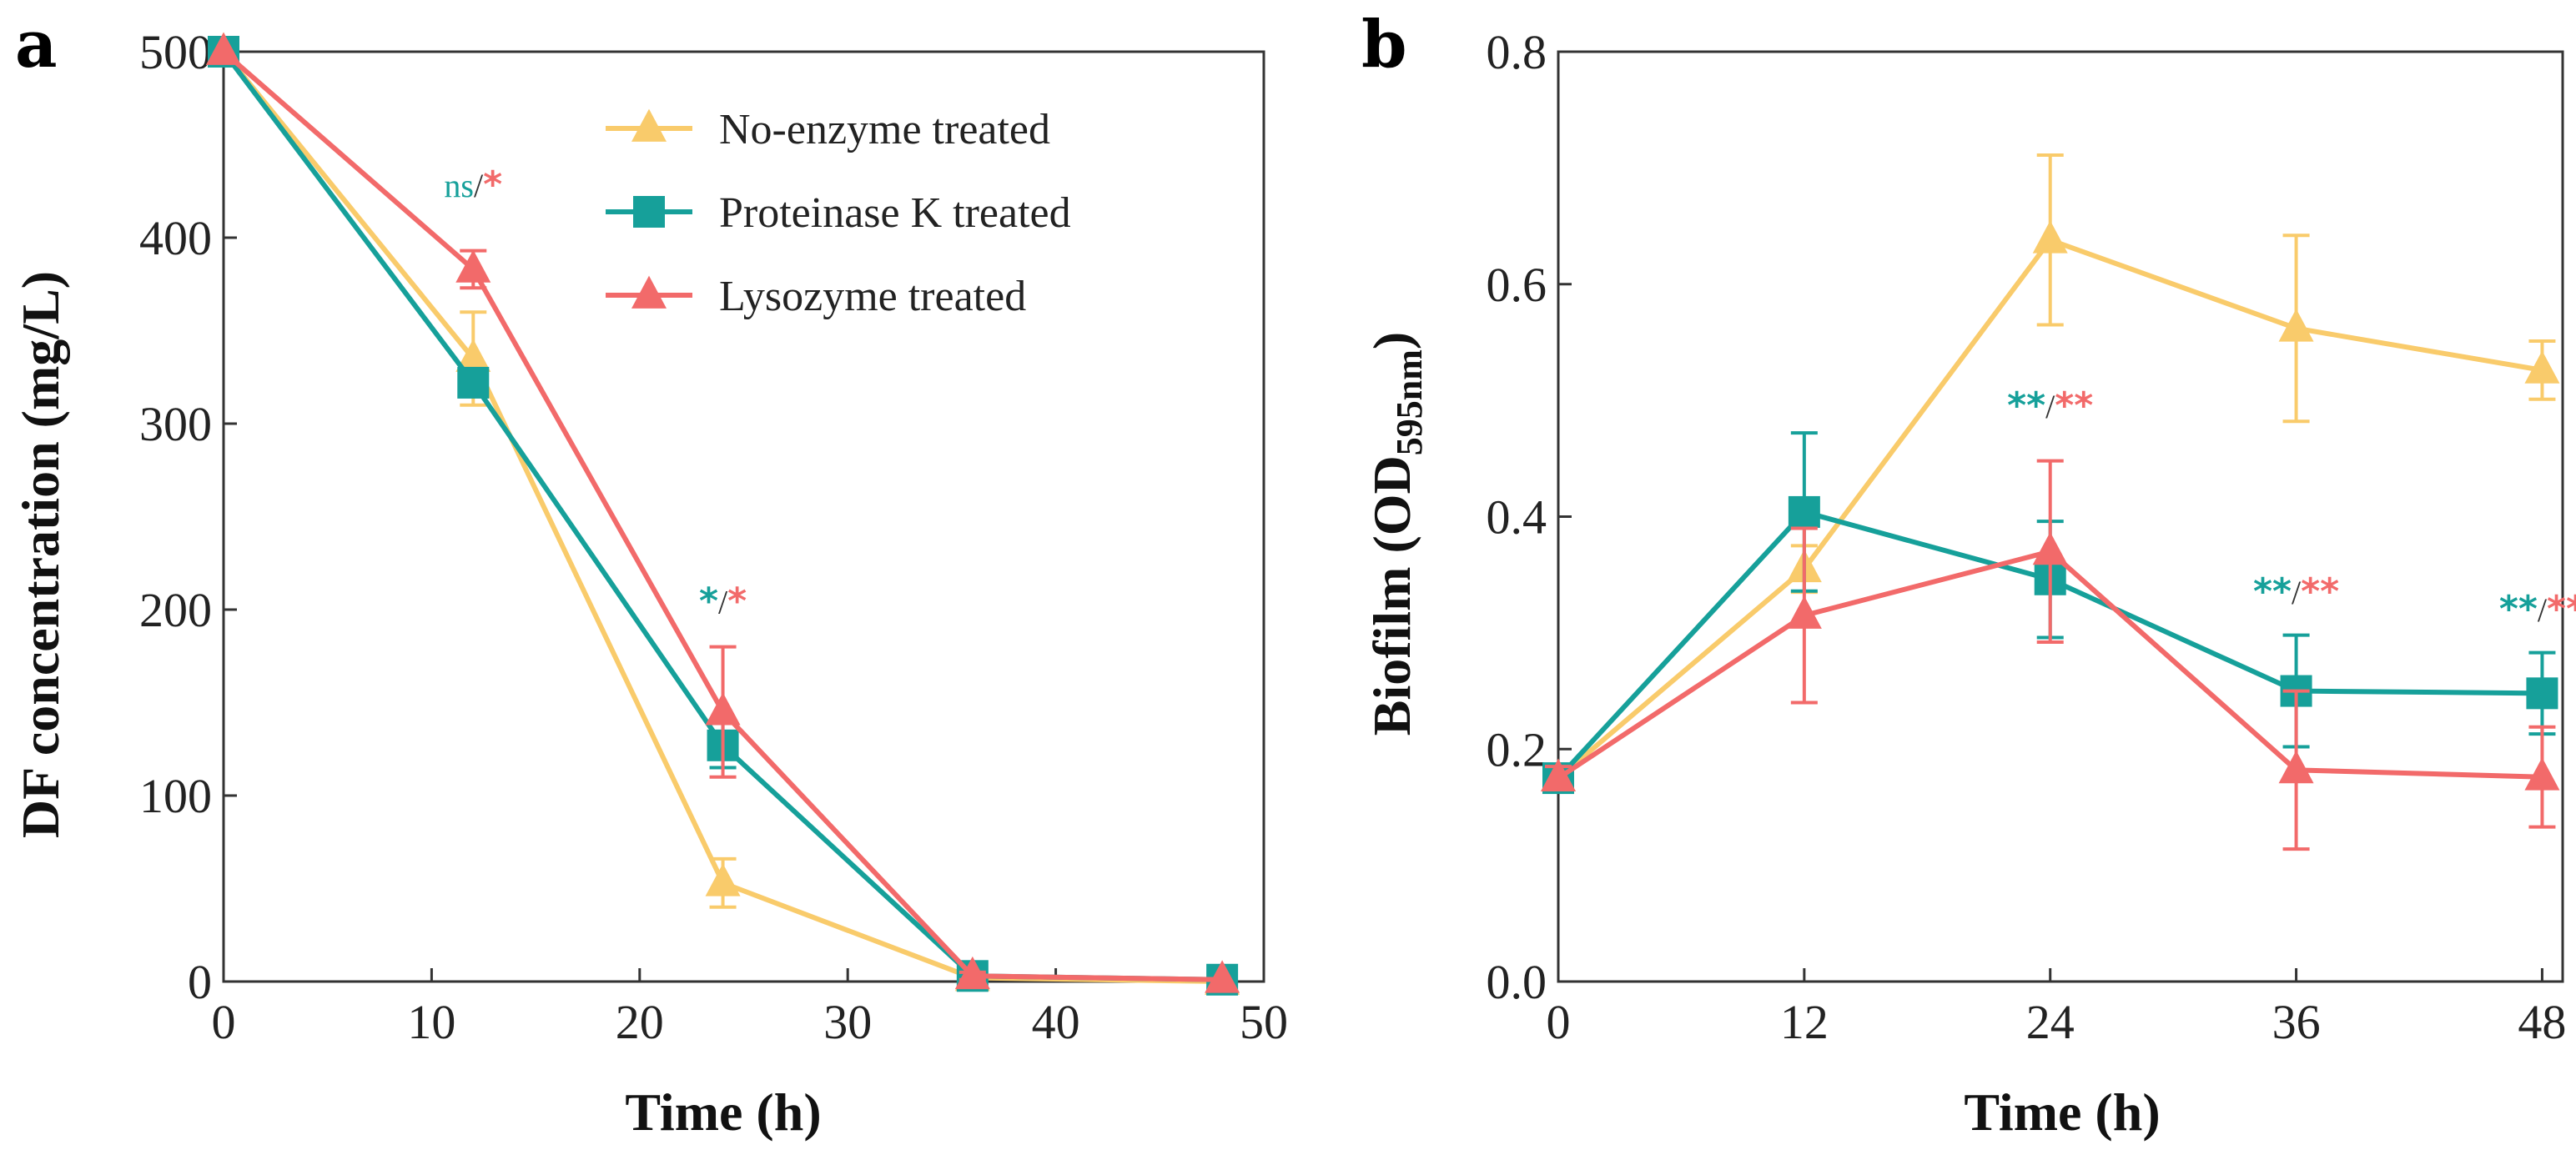 The height and width of the screenshot is (1160, 2576). I want to click on legend-label-lysozyme: Lysozyme treated, so click(872, 296).